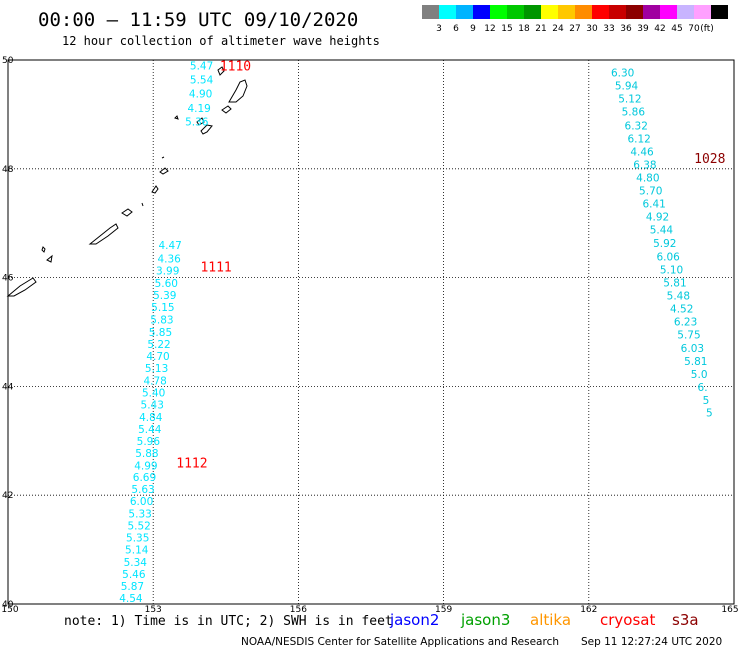 This screenshot has height=650, width=740. Describe the element at coordinates (636, 126) in the screenshot. I see `wave-height-value: 6.32` at that location.